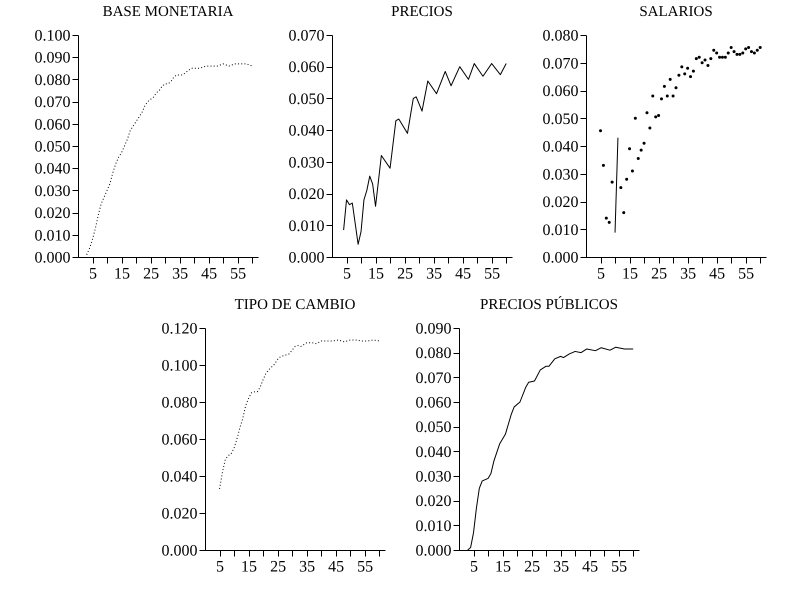 The height and width of the screenshot is (598, 804). Describe the element at coordinates (676, 12) in the screenshot. I see `chart-title: SALARIOS` at that location.